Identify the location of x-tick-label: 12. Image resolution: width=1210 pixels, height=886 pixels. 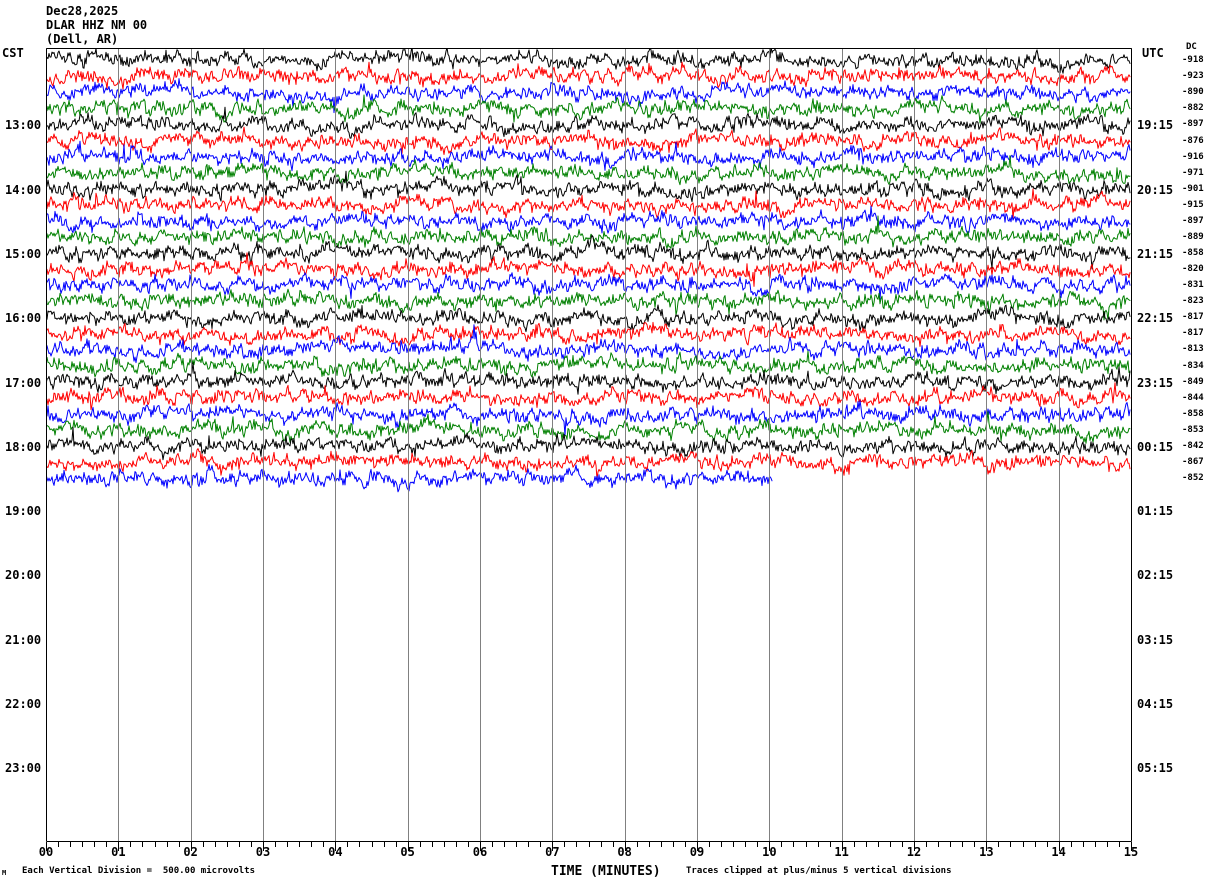
(914, 852).